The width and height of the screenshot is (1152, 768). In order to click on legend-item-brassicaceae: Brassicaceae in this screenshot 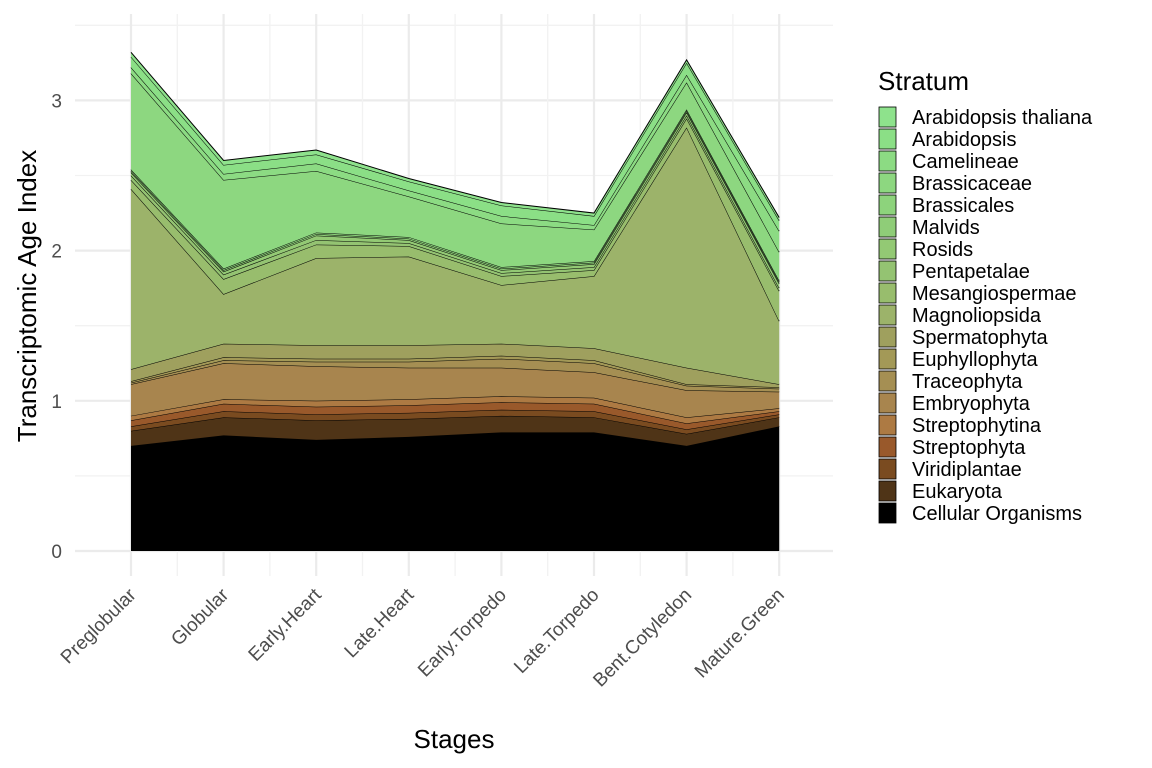, I will do `click(955, 183)`.